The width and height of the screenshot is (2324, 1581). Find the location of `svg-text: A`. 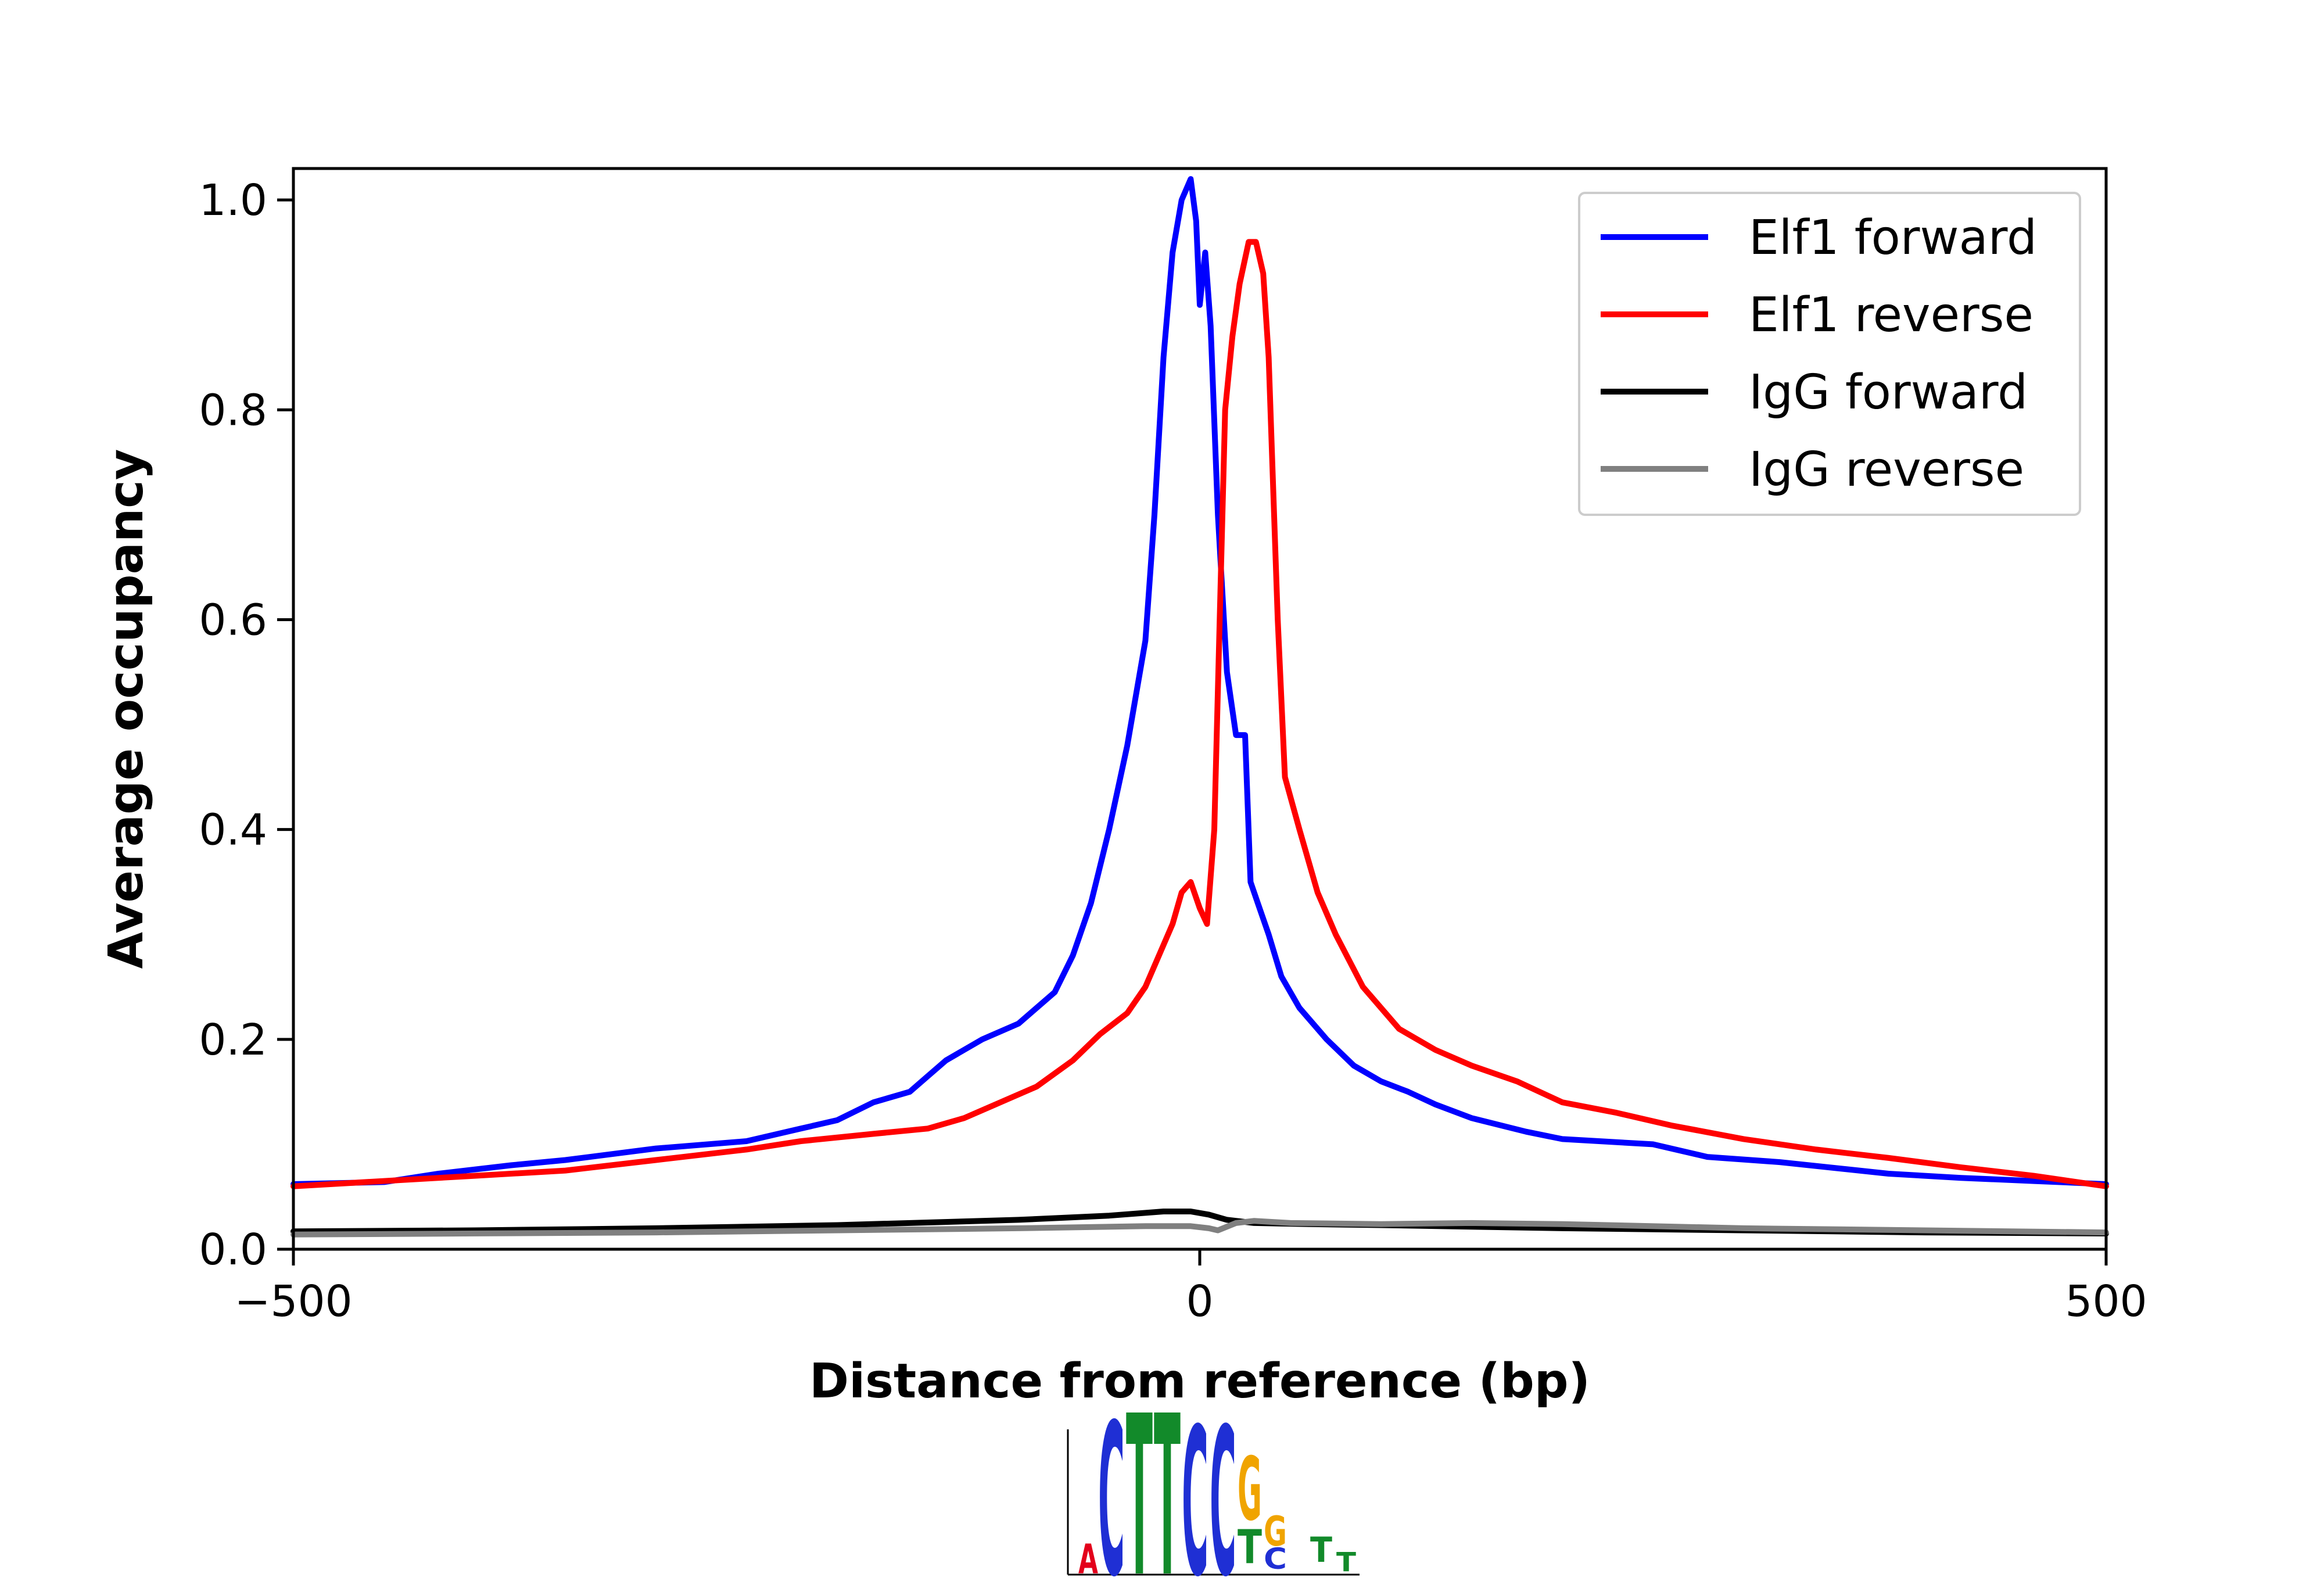

svg-text: A is located at coordinates (1088, 1558).